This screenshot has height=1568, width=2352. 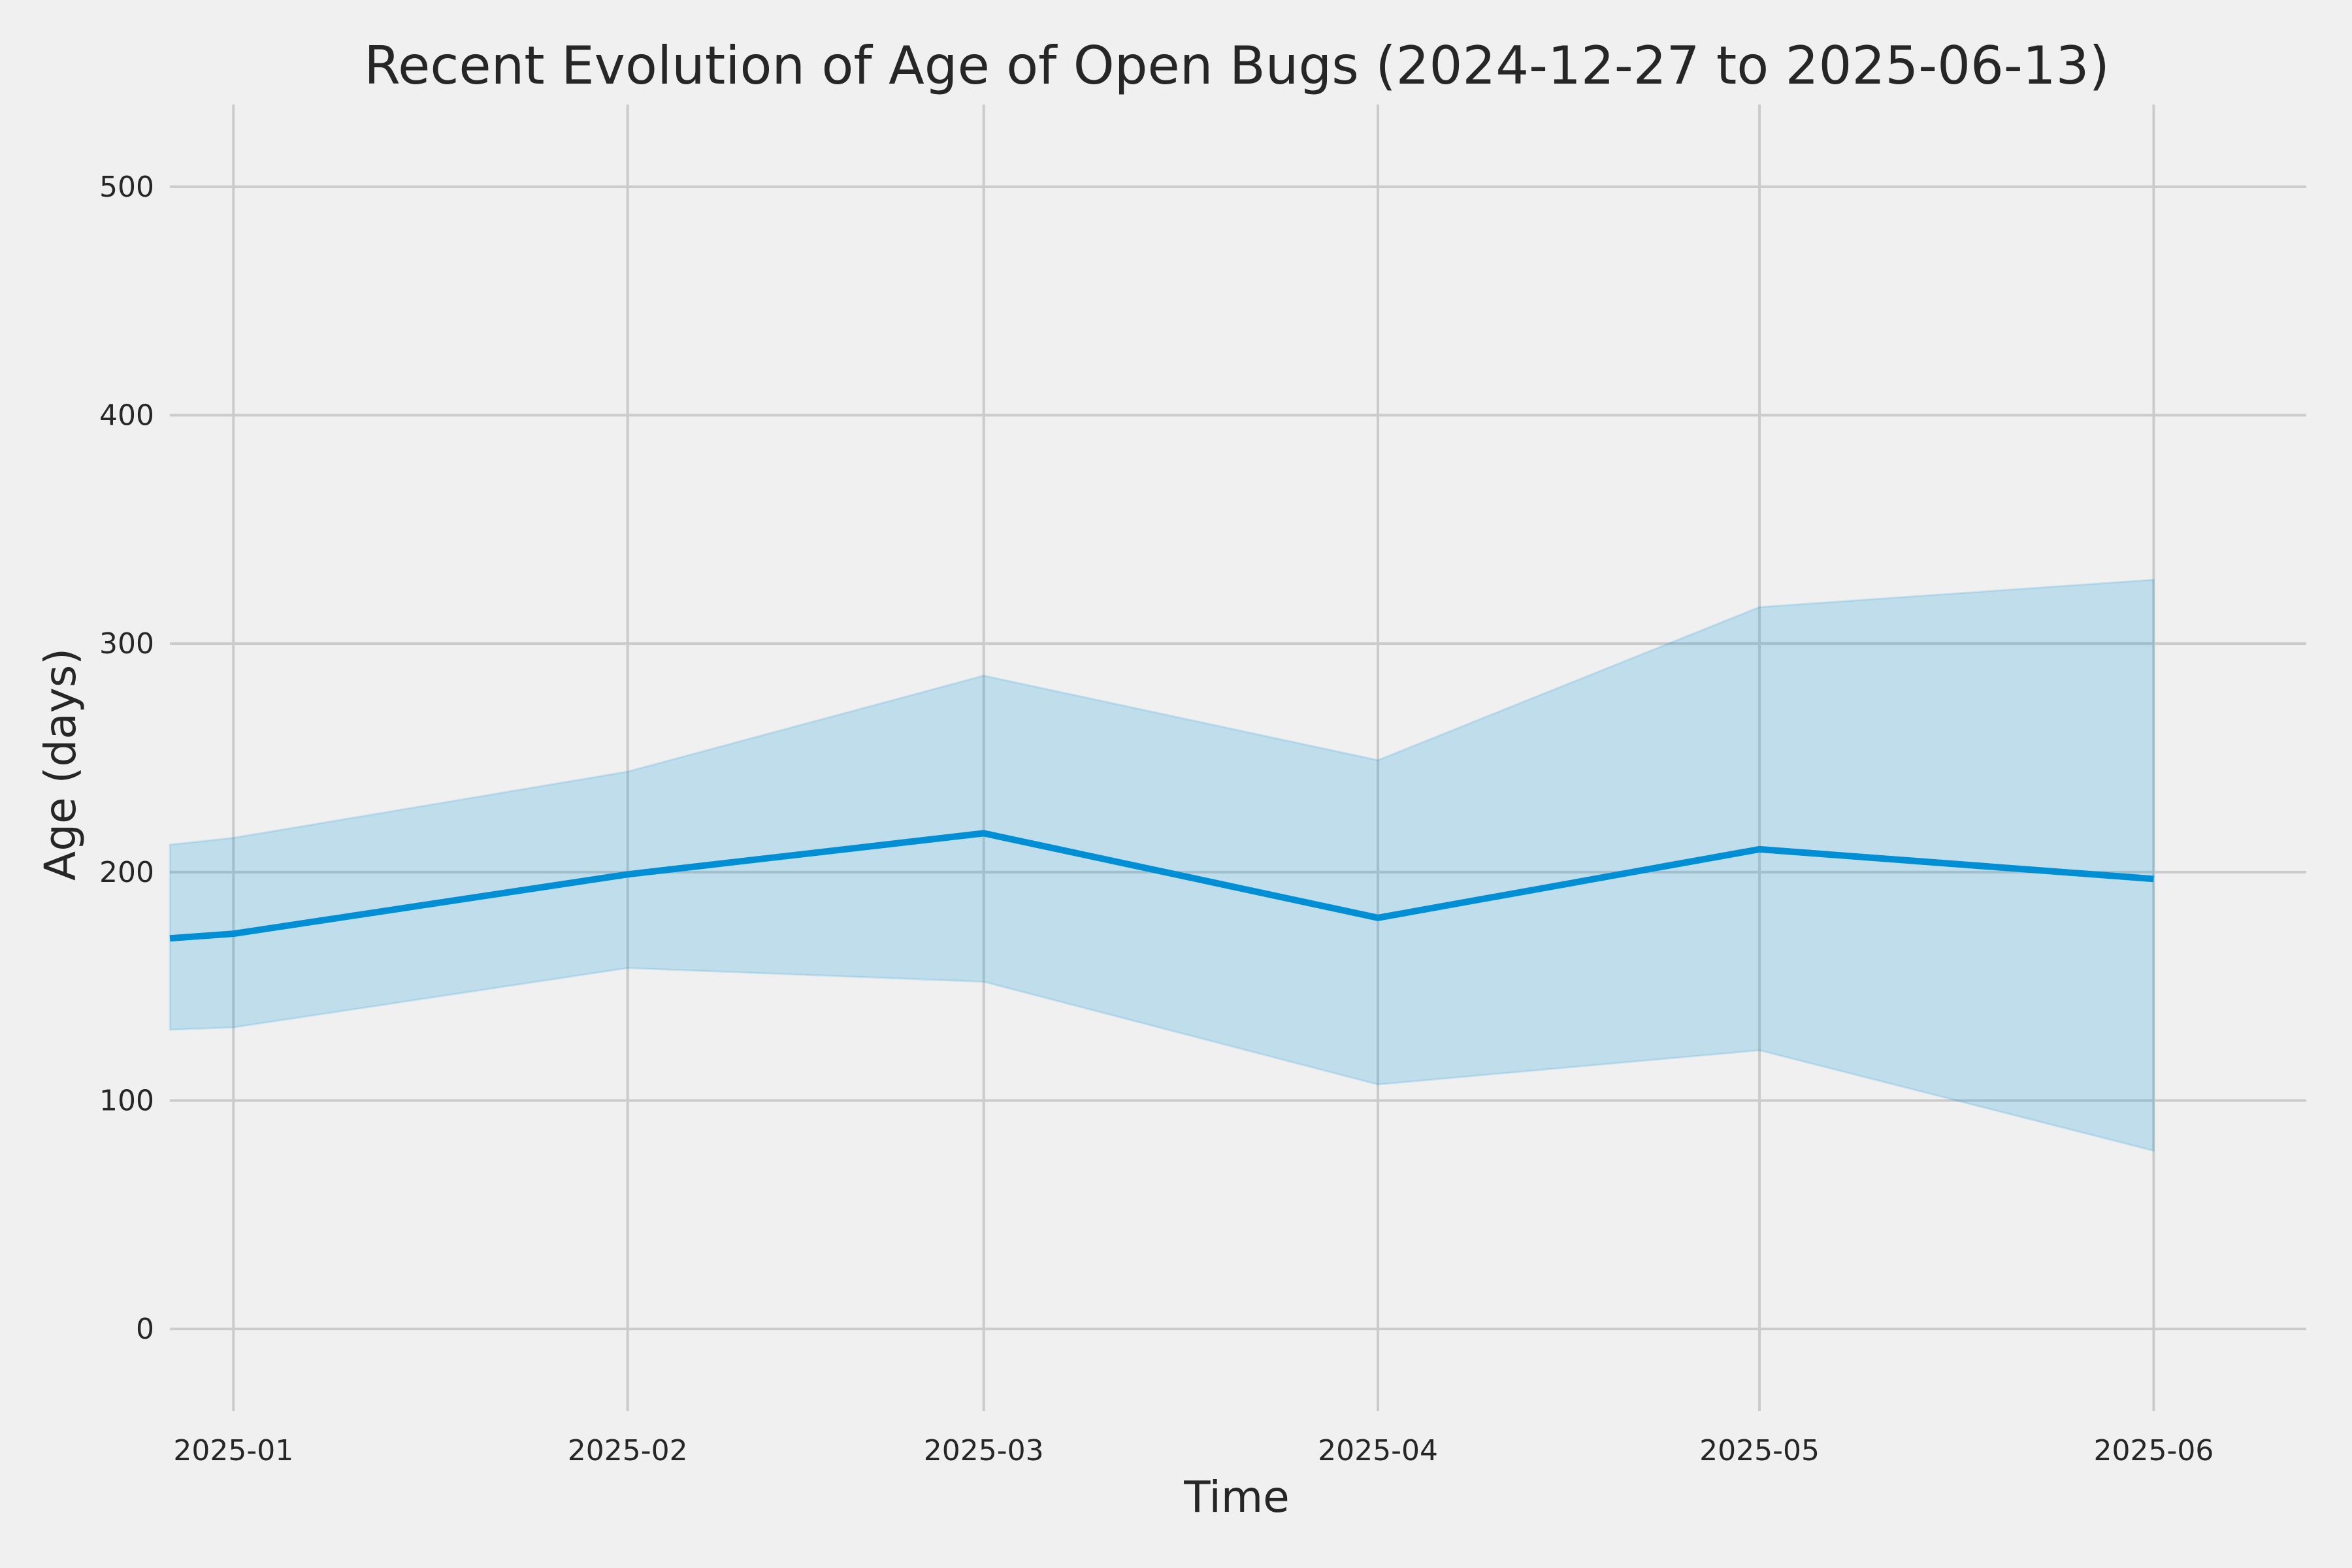 What do you see at coordinates (984, 1450) in the screenshot?
I see `x-tick-label-2: 2025-03` at bounding box center [984, 1450].